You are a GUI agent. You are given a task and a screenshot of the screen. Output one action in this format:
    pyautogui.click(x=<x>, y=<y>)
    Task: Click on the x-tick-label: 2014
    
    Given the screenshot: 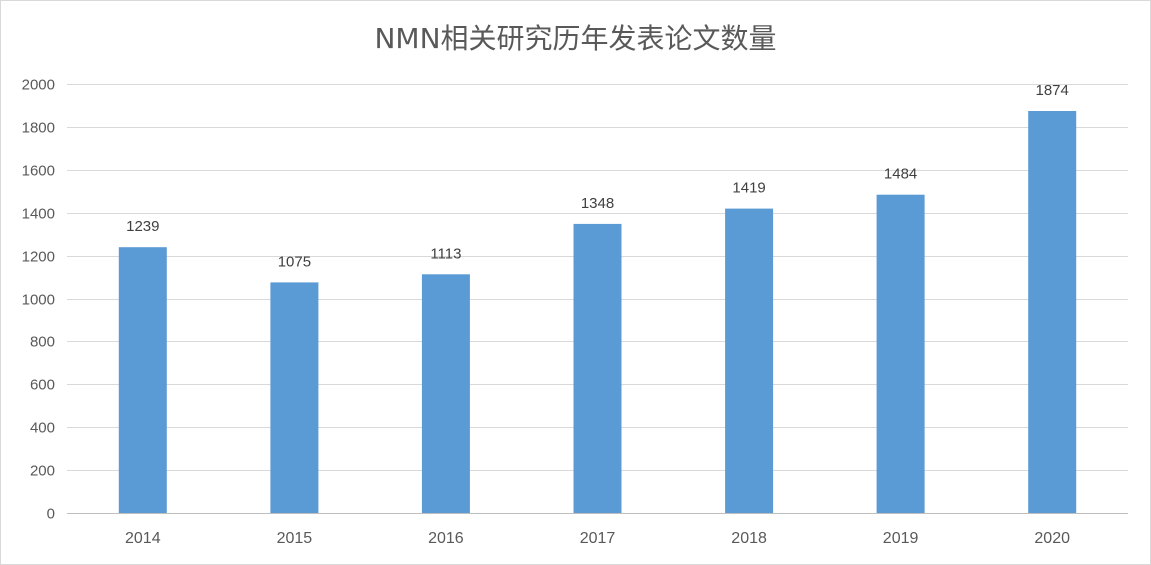 What is the action you would take?
    pyautogui.click(x=143, y=538)
    